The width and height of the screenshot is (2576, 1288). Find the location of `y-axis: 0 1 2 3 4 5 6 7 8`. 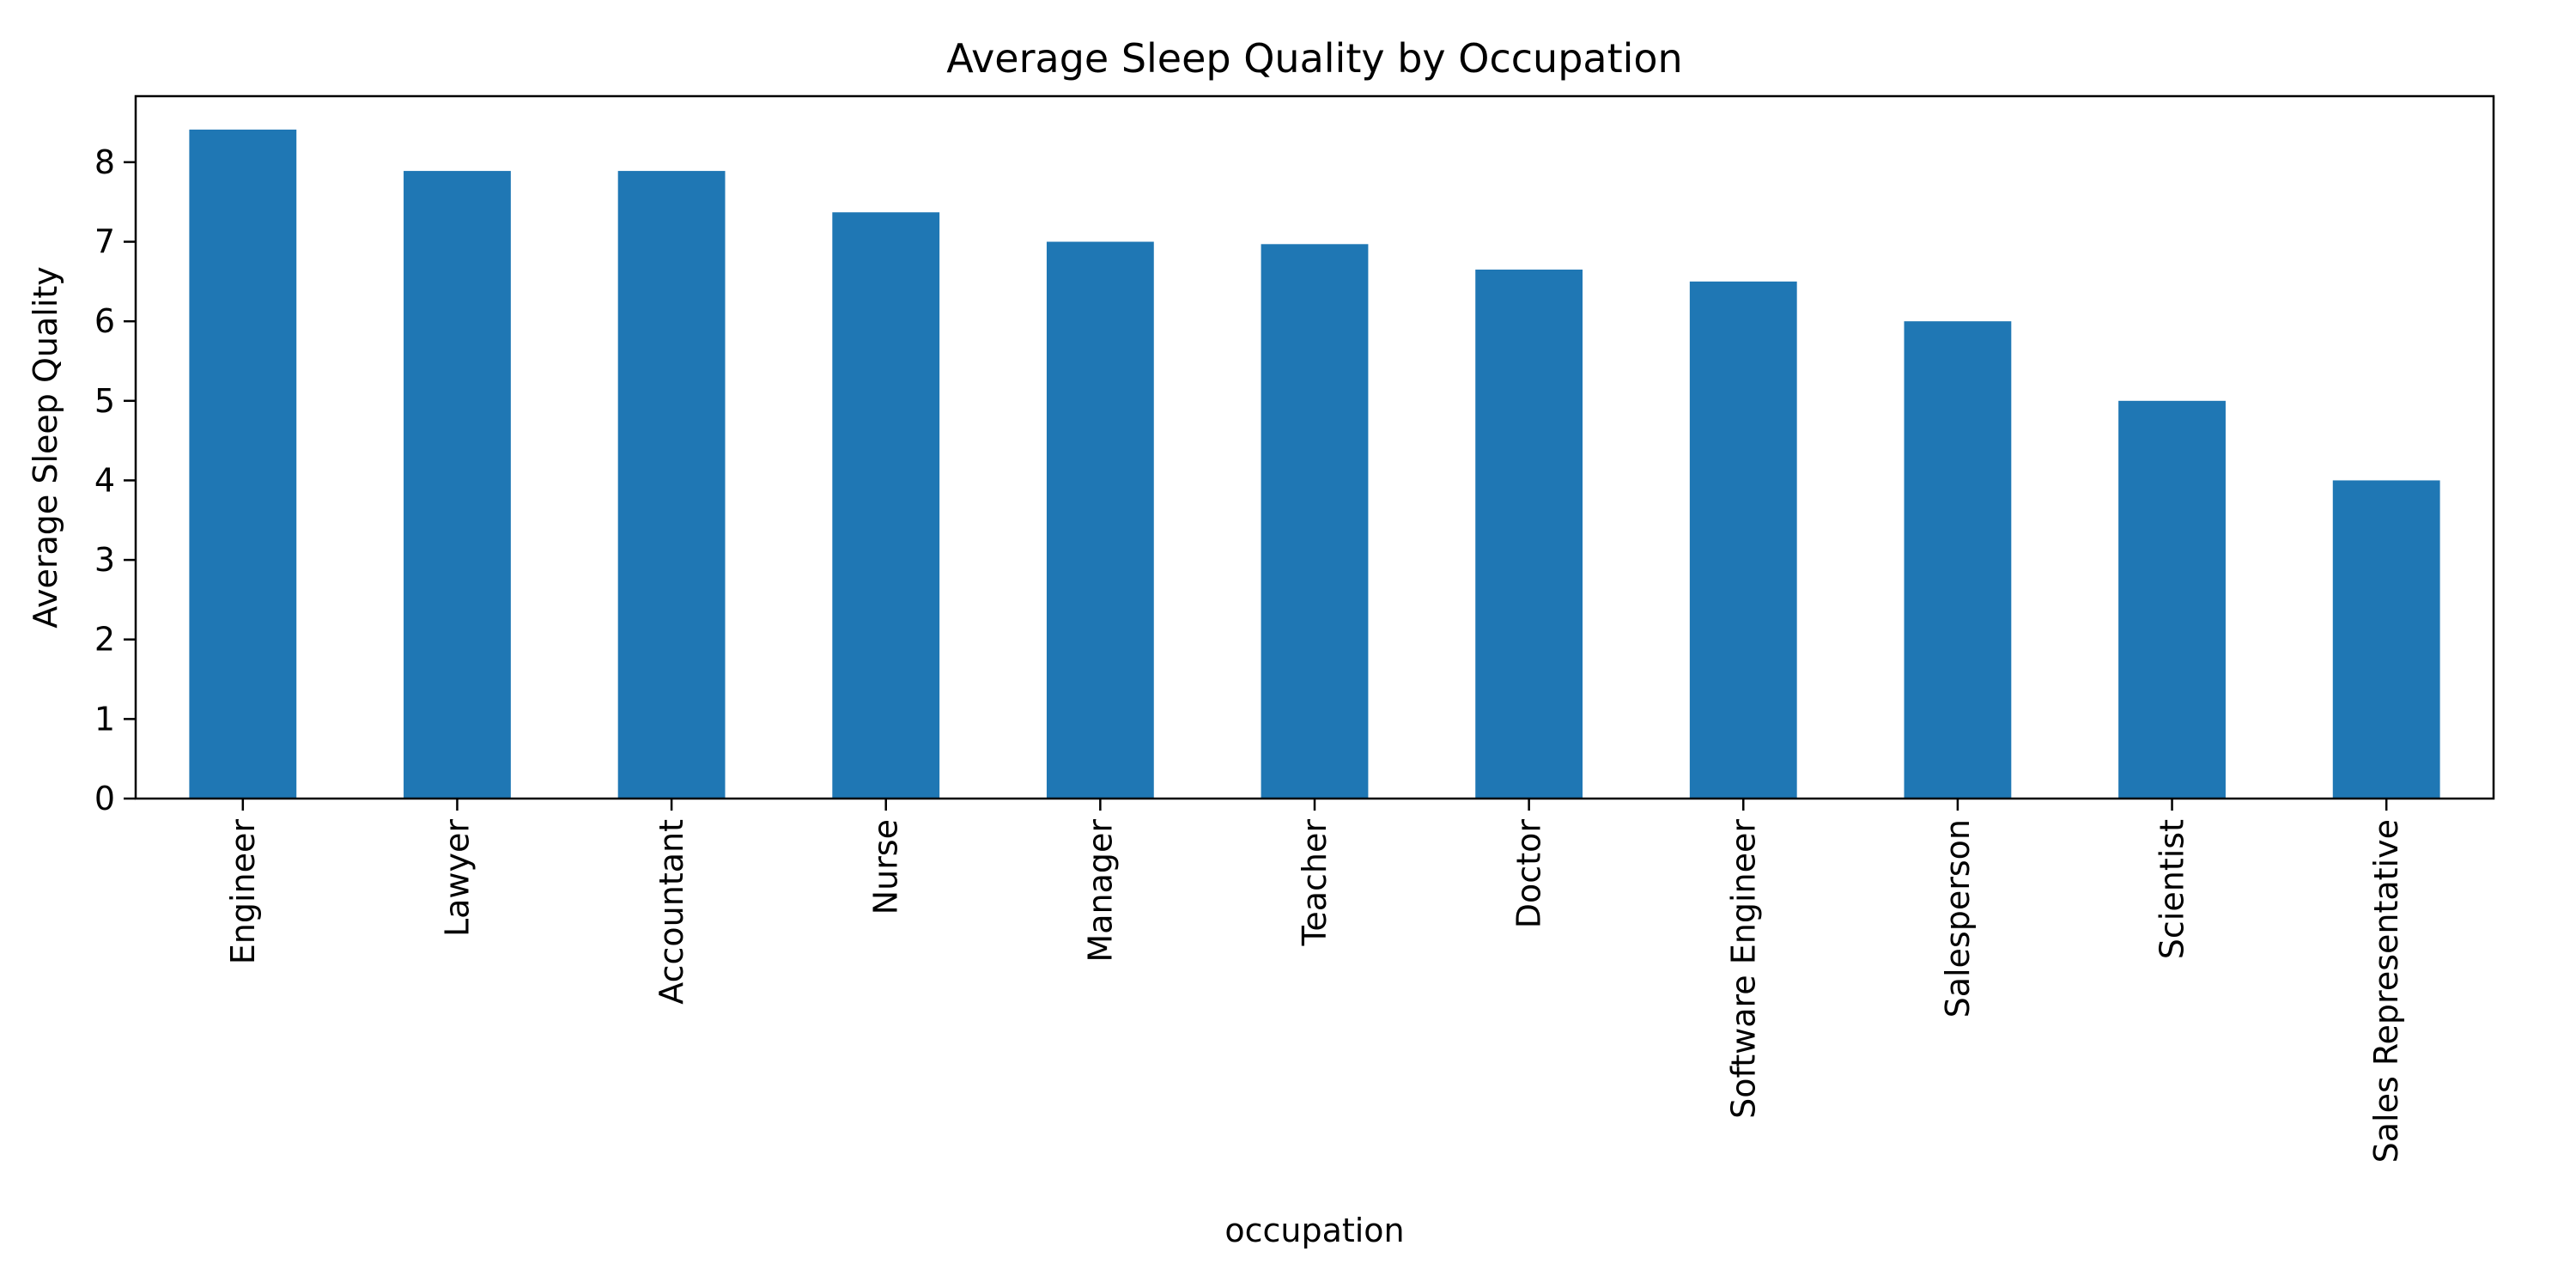

y-axis: 0 1 2 3 4 5 6 7 8 is located at coordinates (115, 480).